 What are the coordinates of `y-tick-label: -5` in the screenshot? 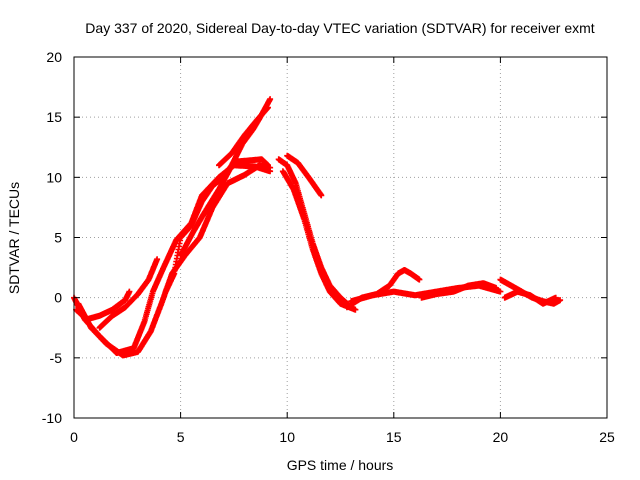 It's located at (56, 358).